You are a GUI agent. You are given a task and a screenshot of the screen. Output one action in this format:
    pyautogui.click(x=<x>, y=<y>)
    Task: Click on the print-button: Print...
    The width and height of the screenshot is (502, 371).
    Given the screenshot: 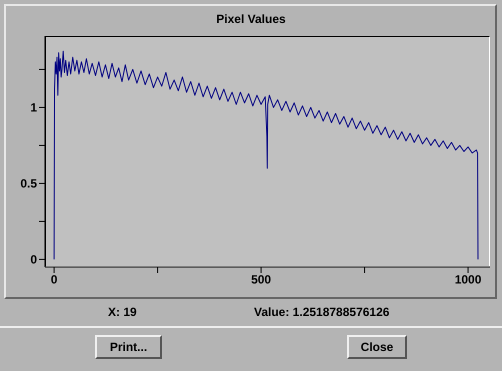 What is the action you would take?
    pyautogui.click(x=128, y=347)
    